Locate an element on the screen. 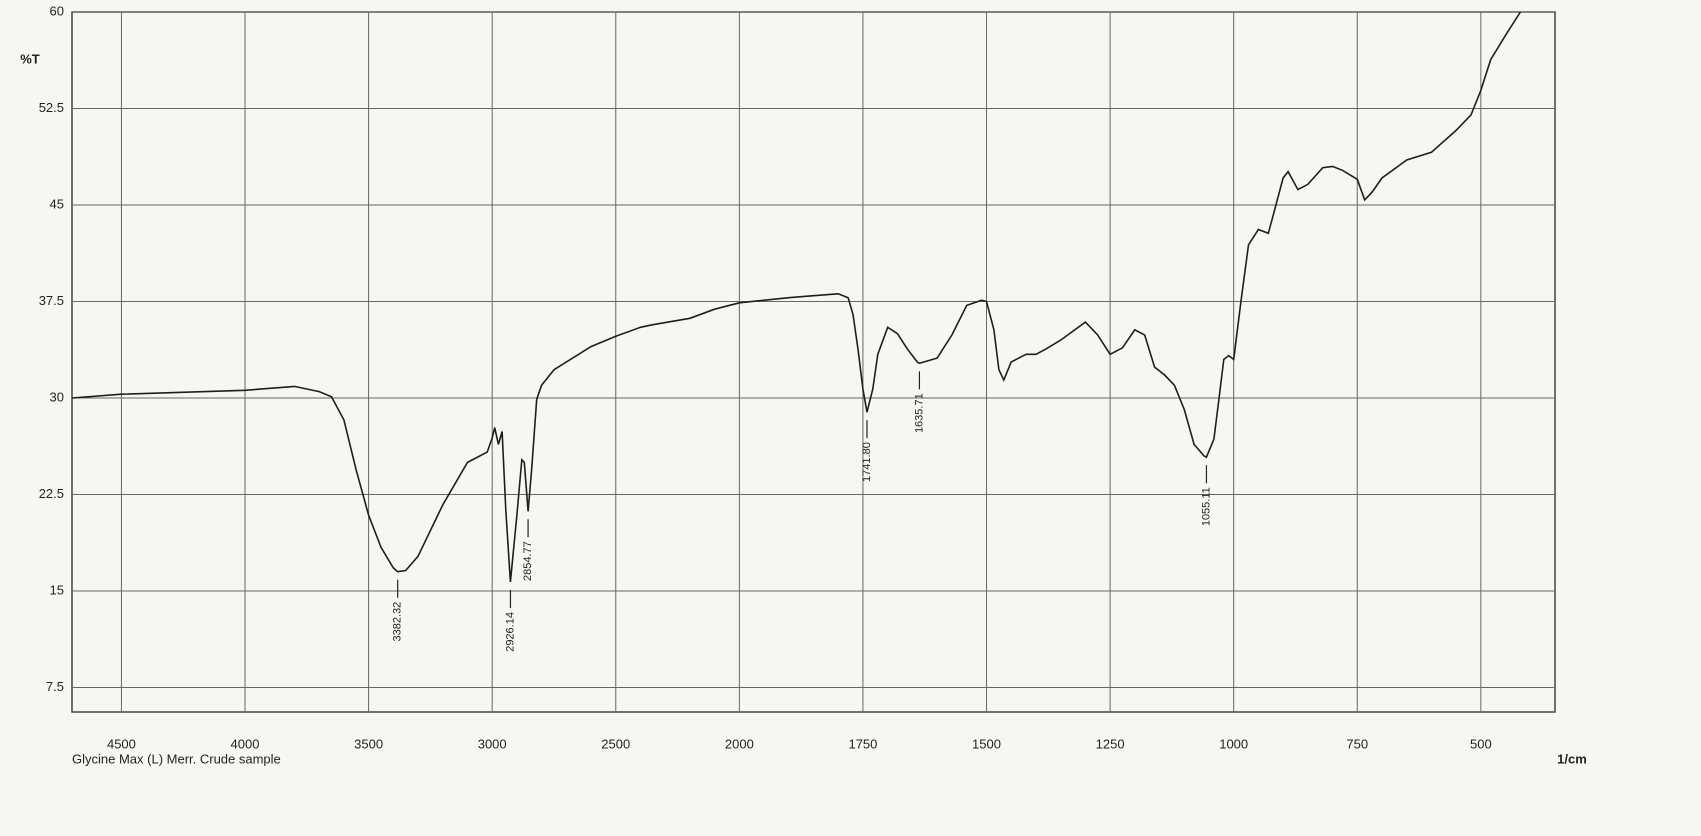 Image resolution: width=1701 pixels, height=836 pixels. peak-label: 2854.77 is located at coordinates (528, 561).